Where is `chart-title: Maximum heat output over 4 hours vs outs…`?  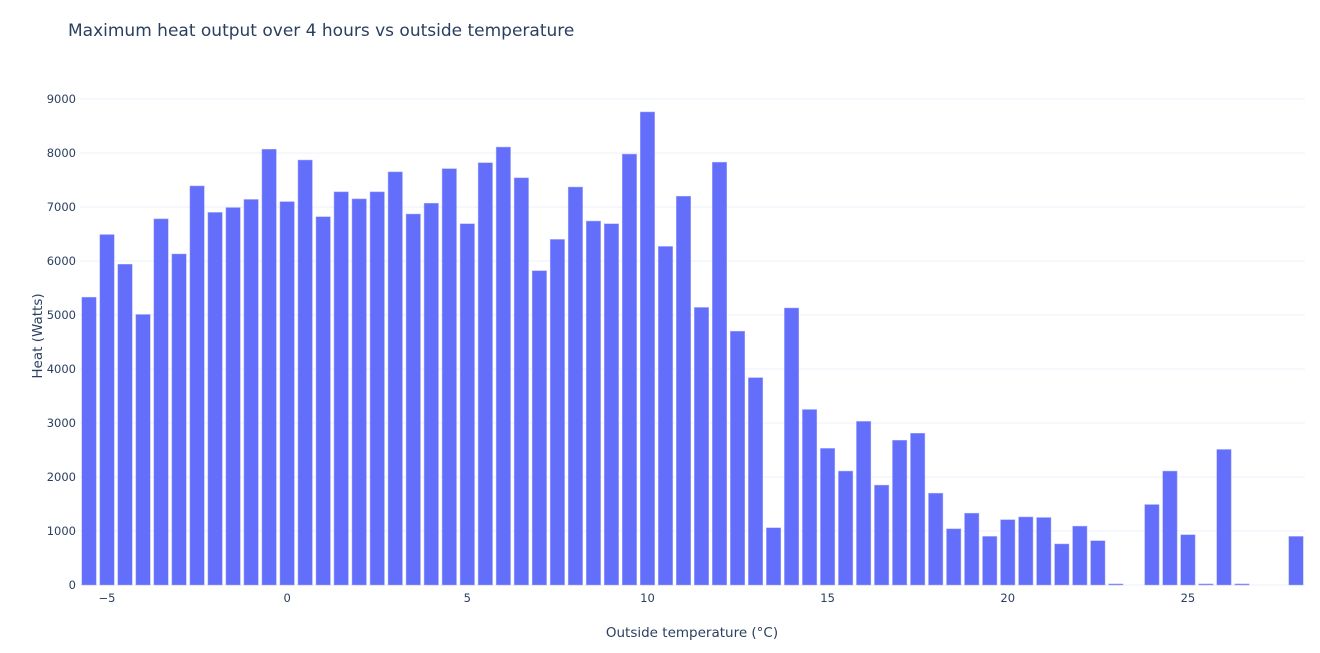
chart-title: Maximum heat output over 4 hours vs outs… is located at coordinates (321, 31).